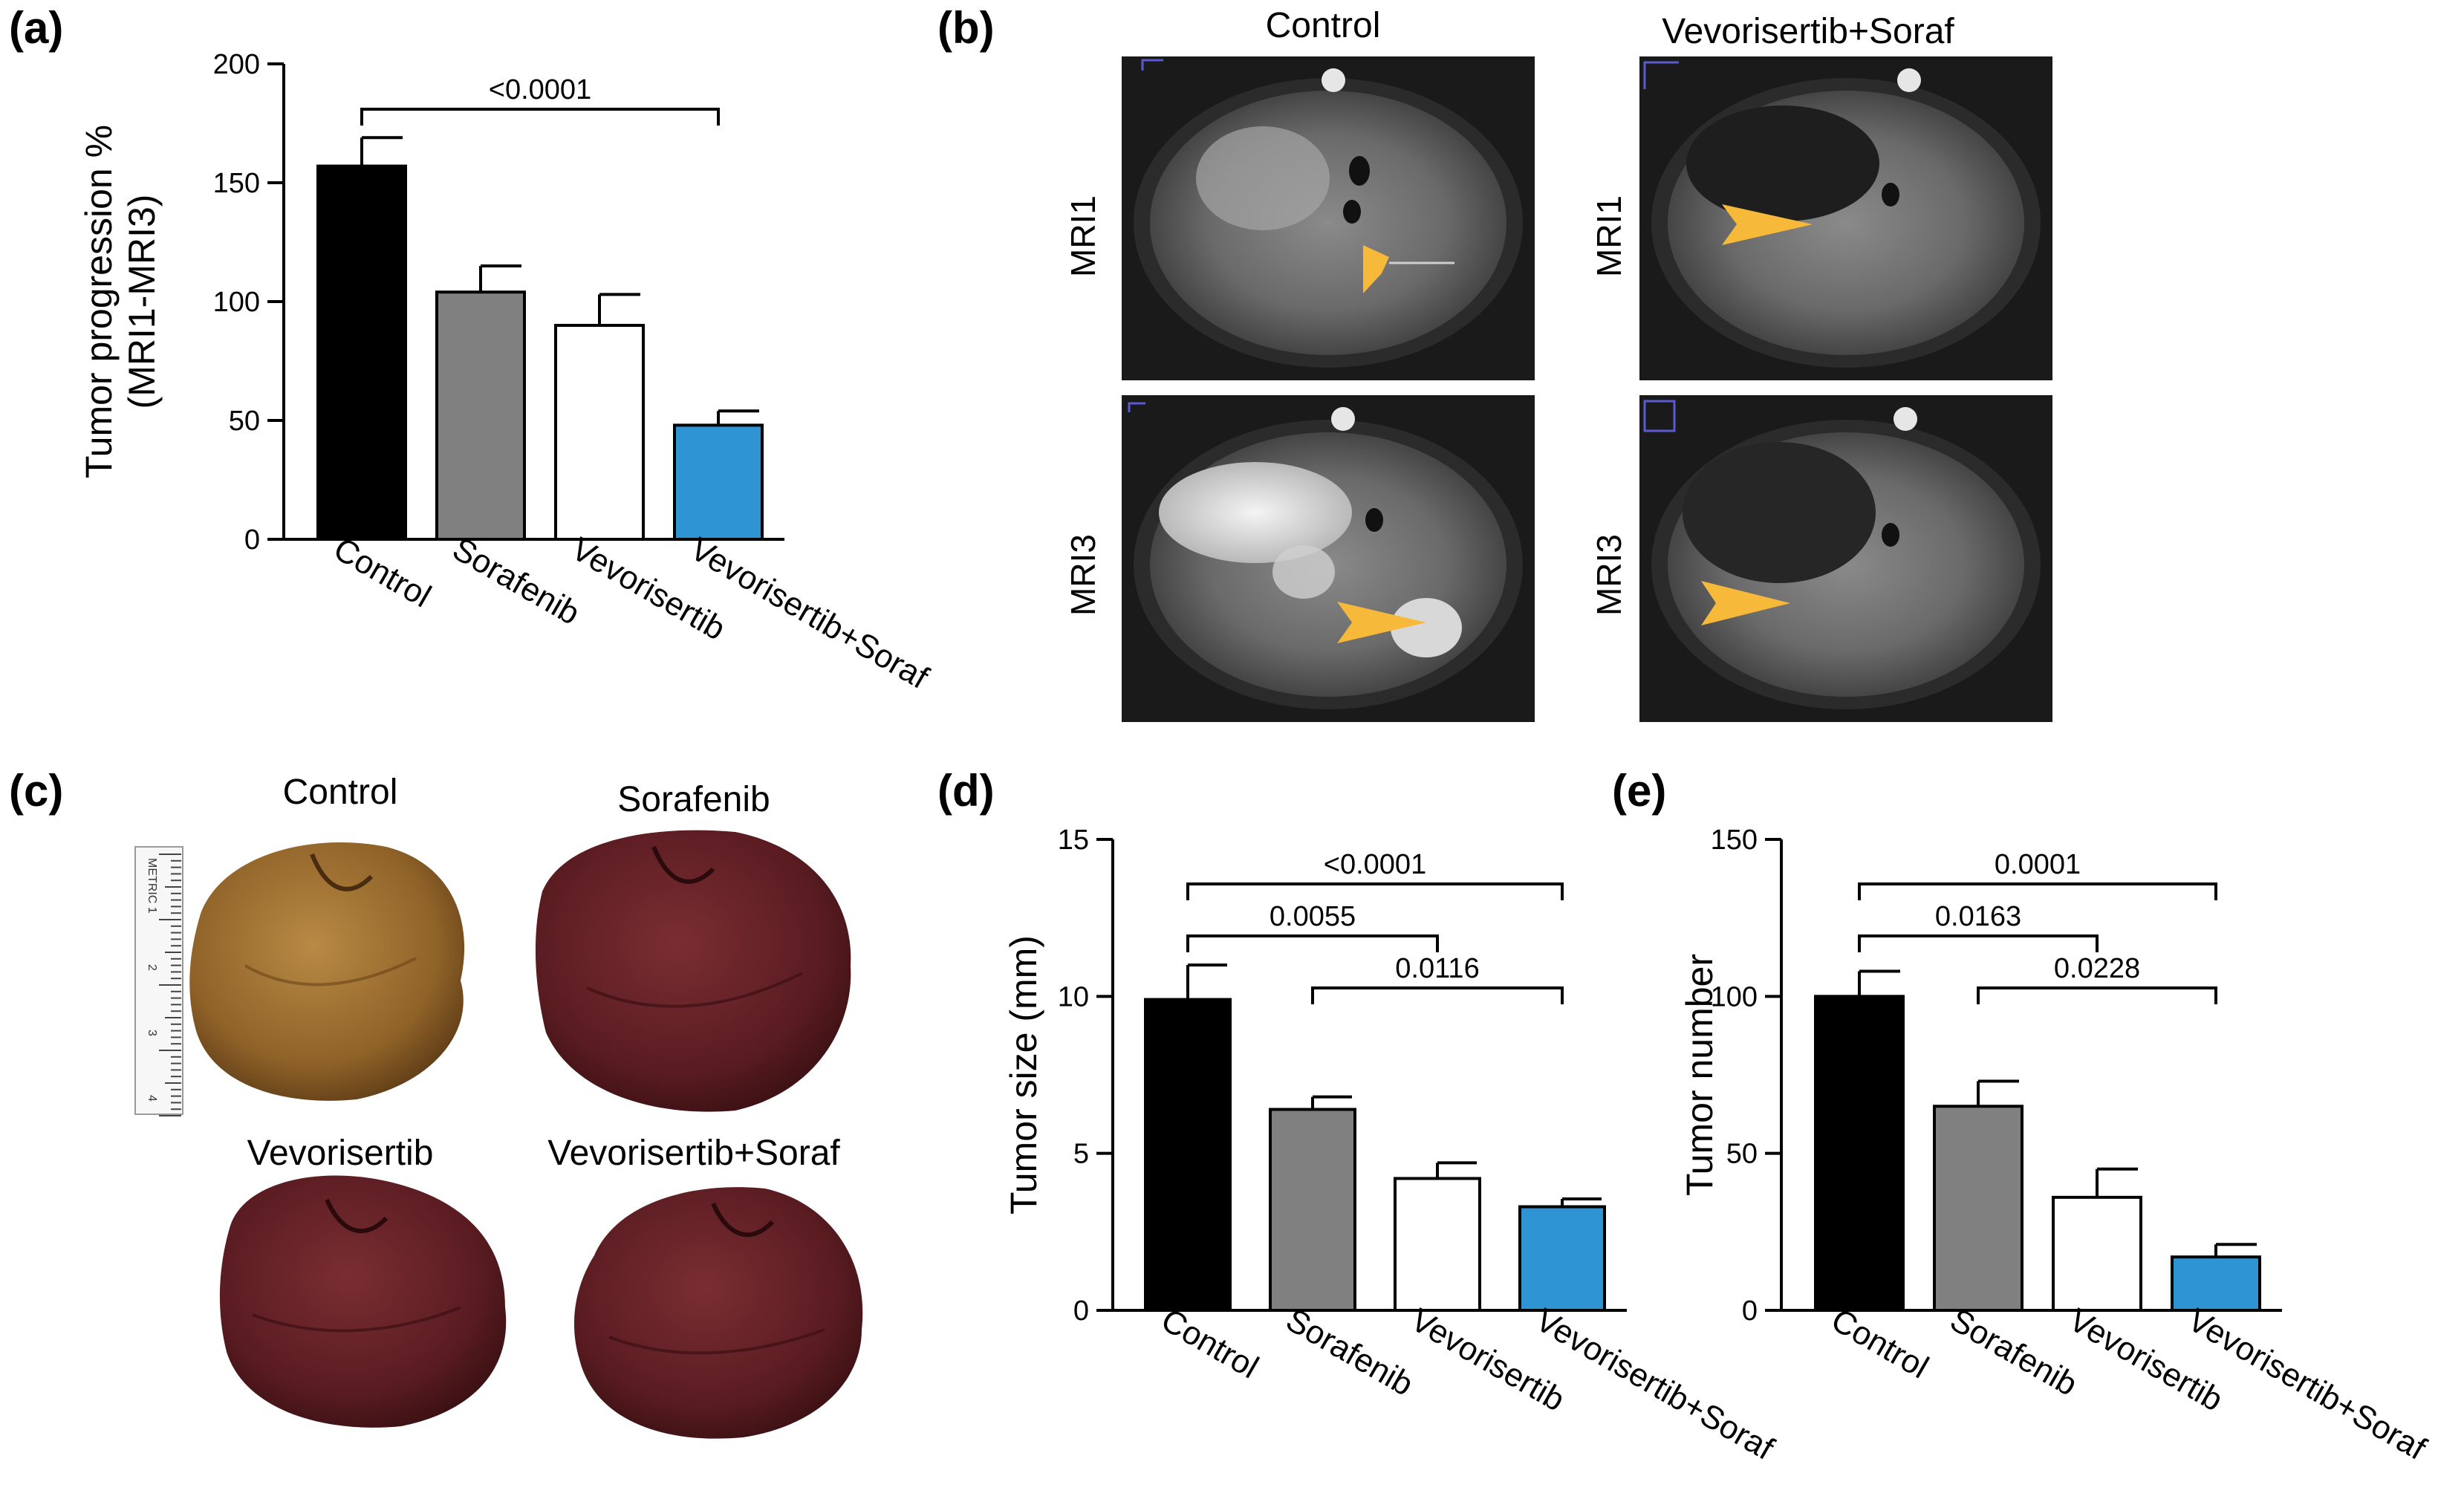 This screenshot has height=1502, width=2464. I want to click on mri-row-label-mri3-left: MRI3, so click(1083, 575).